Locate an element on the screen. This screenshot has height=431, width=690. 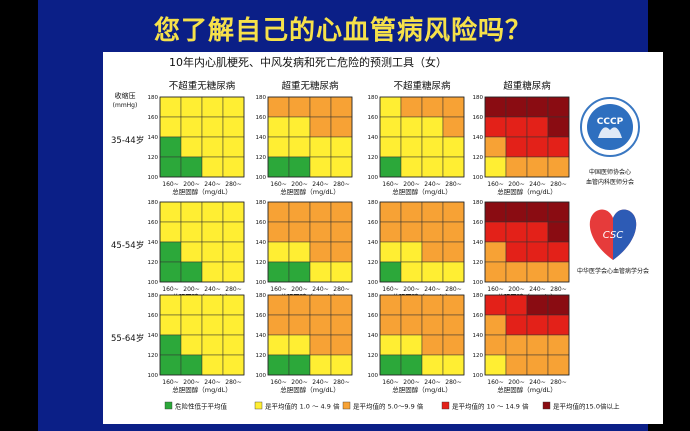
age-group-label: 45-54岁 is located at coordinates (127, 245).